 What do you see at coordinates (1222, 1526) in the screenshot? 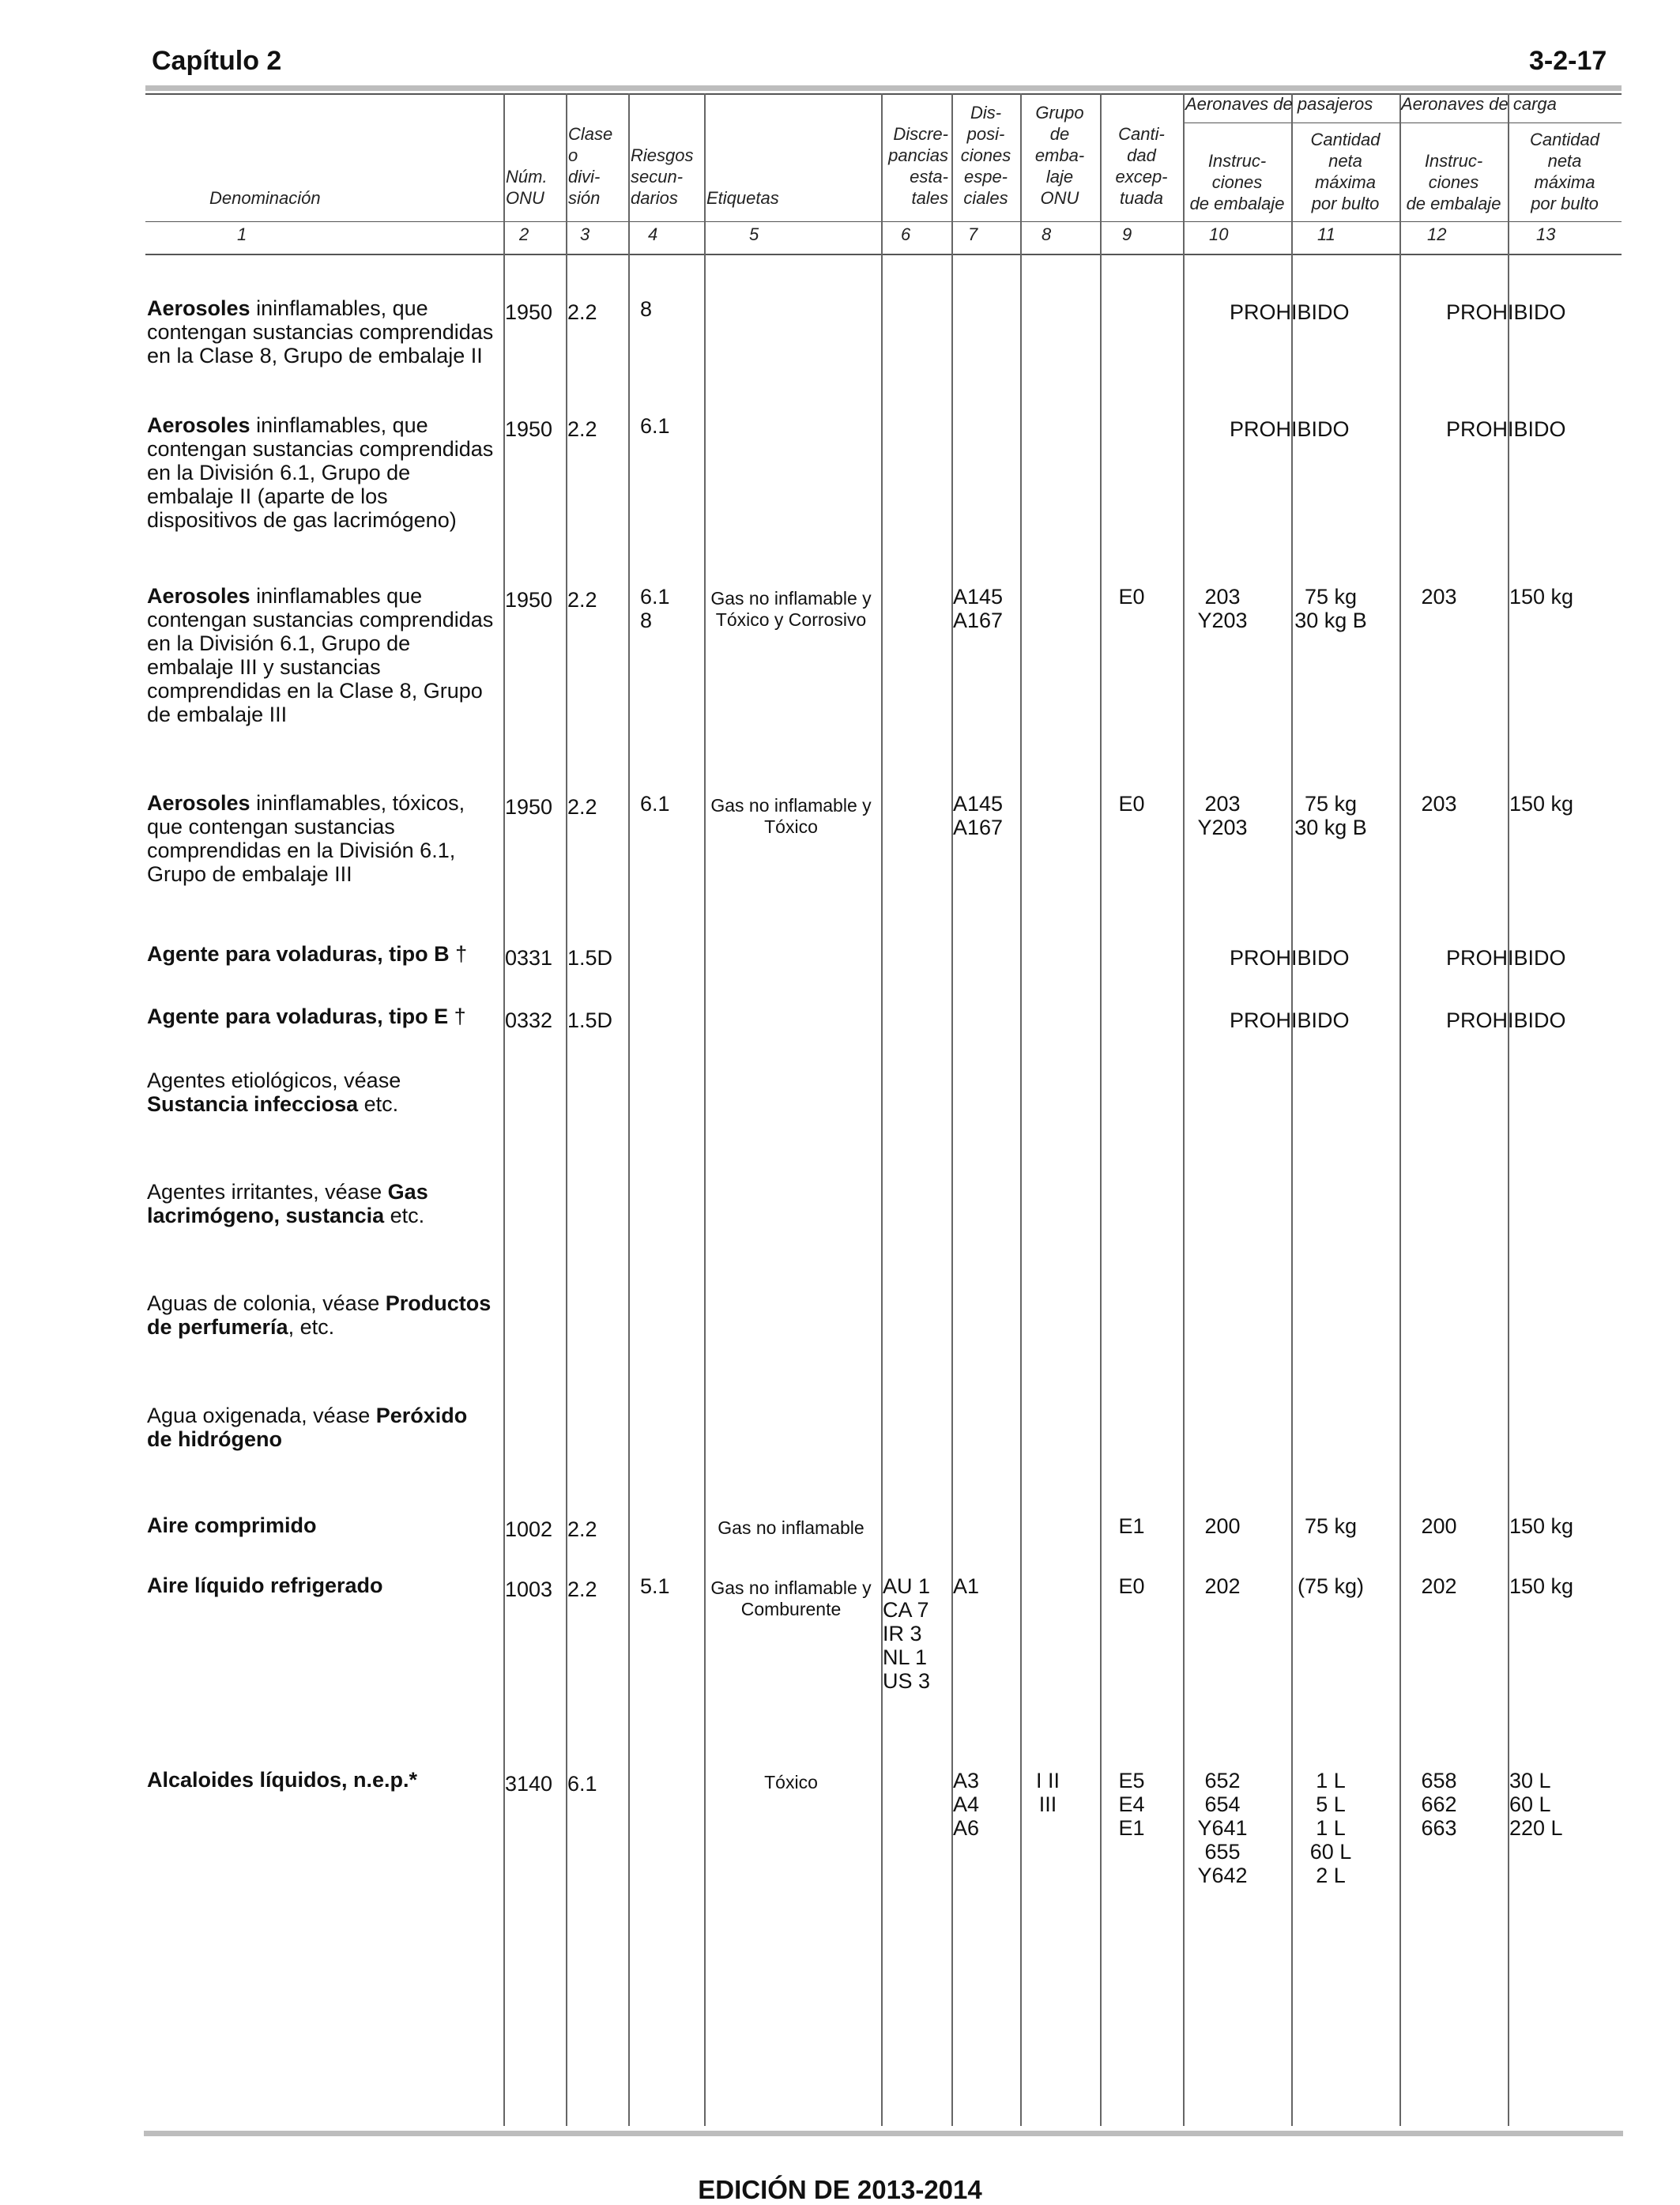
I see `passenger-packing-instruction: 200` at bounding box center [1222, 1526].